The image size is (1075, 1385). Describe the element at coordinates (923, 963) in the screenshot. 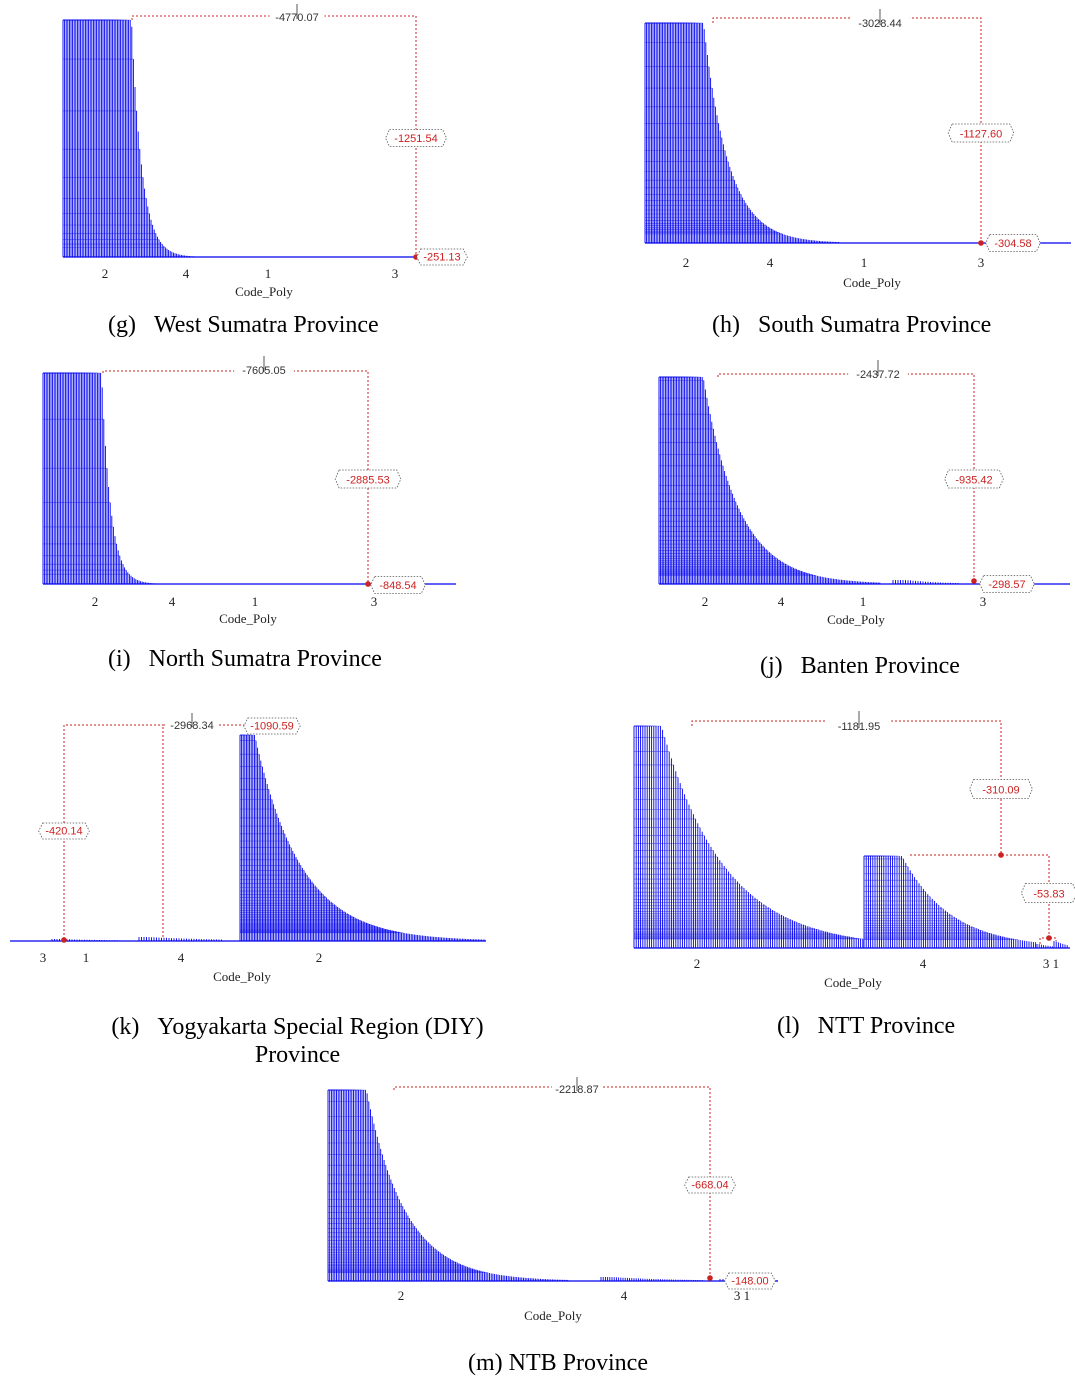

I see `l-tick-1: 4` at that location.